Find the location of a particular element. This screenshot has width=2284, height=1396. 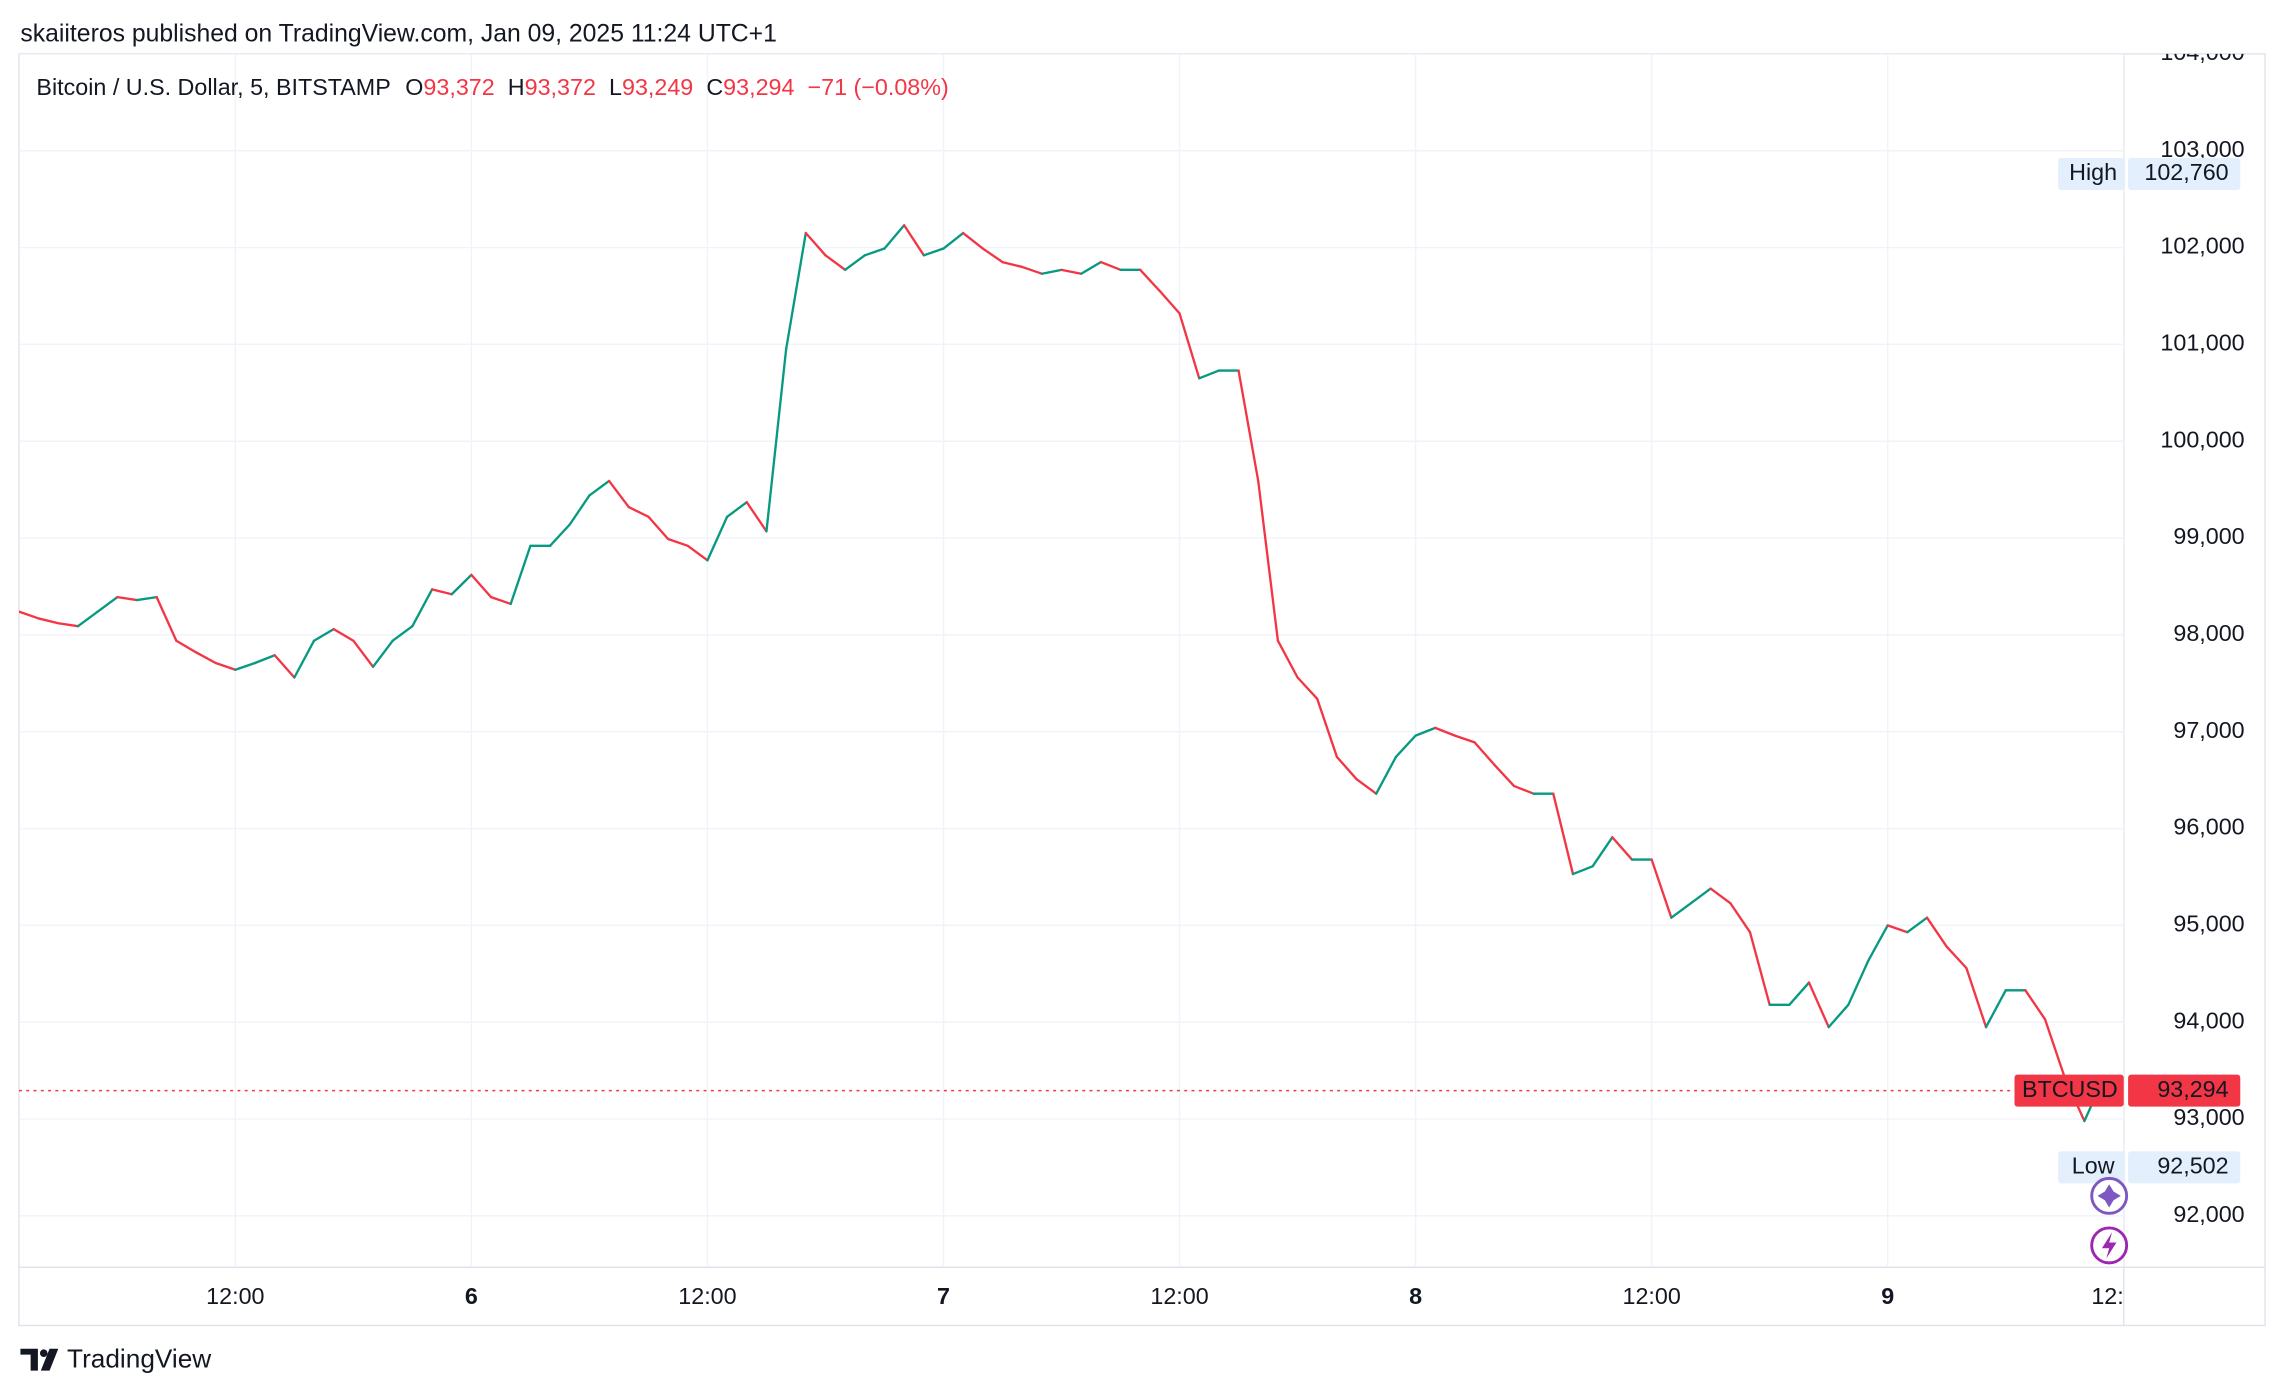

y-tick-label: 97,000 is located at coordinates (2208, 730).